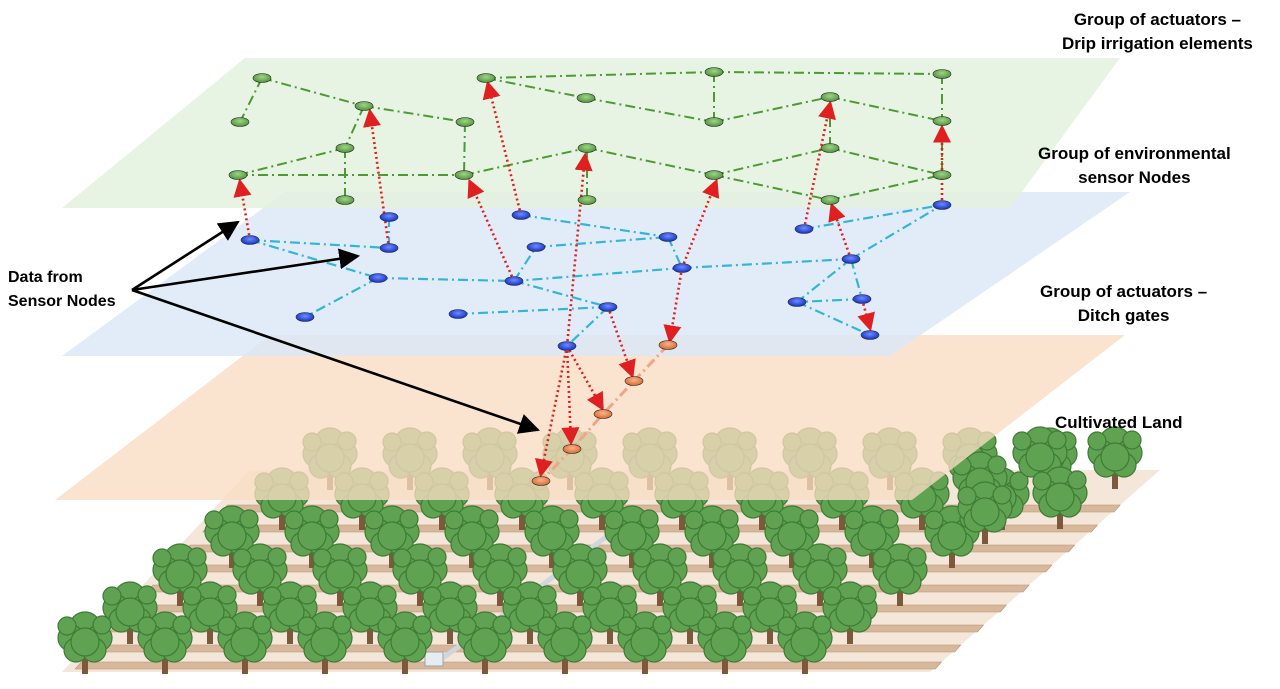 This screenshot has width=1280, height=689. I want to click on ditch-label-line1: Group of actuators –, so click(1124, 291).